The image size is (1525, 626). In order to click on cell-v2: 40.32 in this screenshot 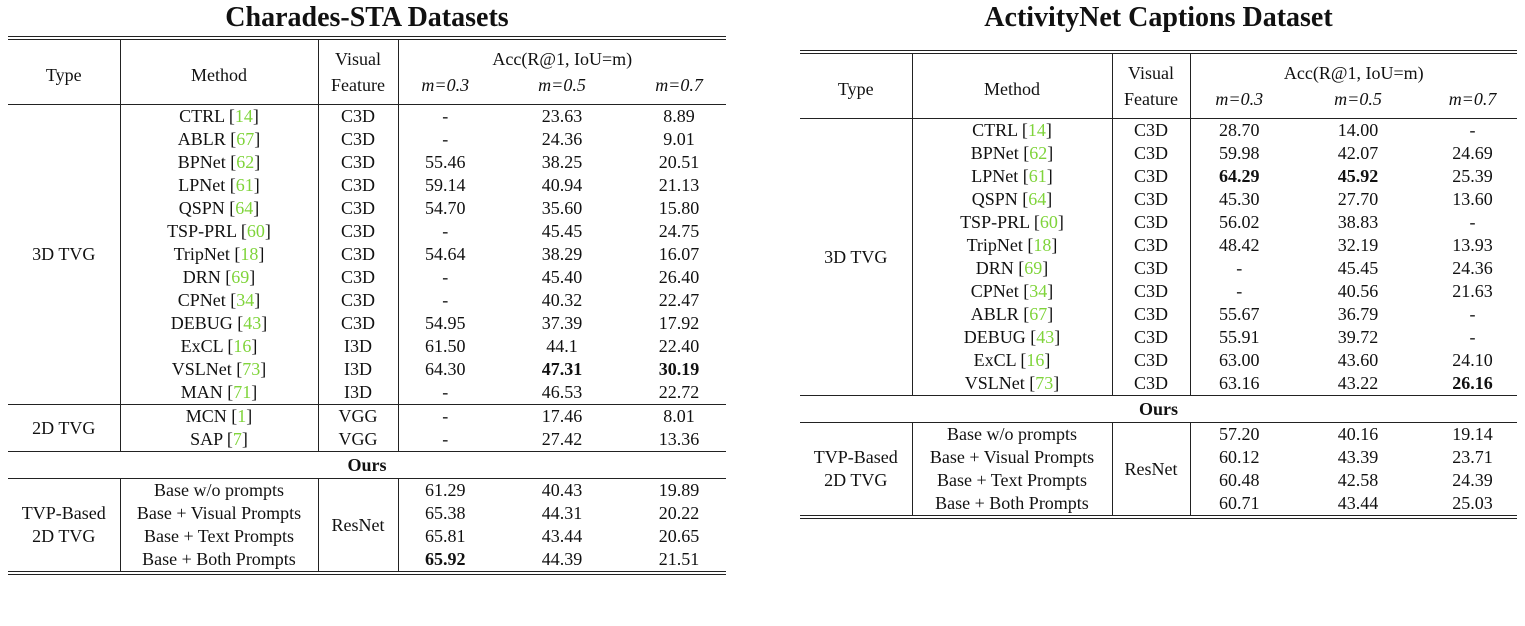, I will do `click(562, 300)`.